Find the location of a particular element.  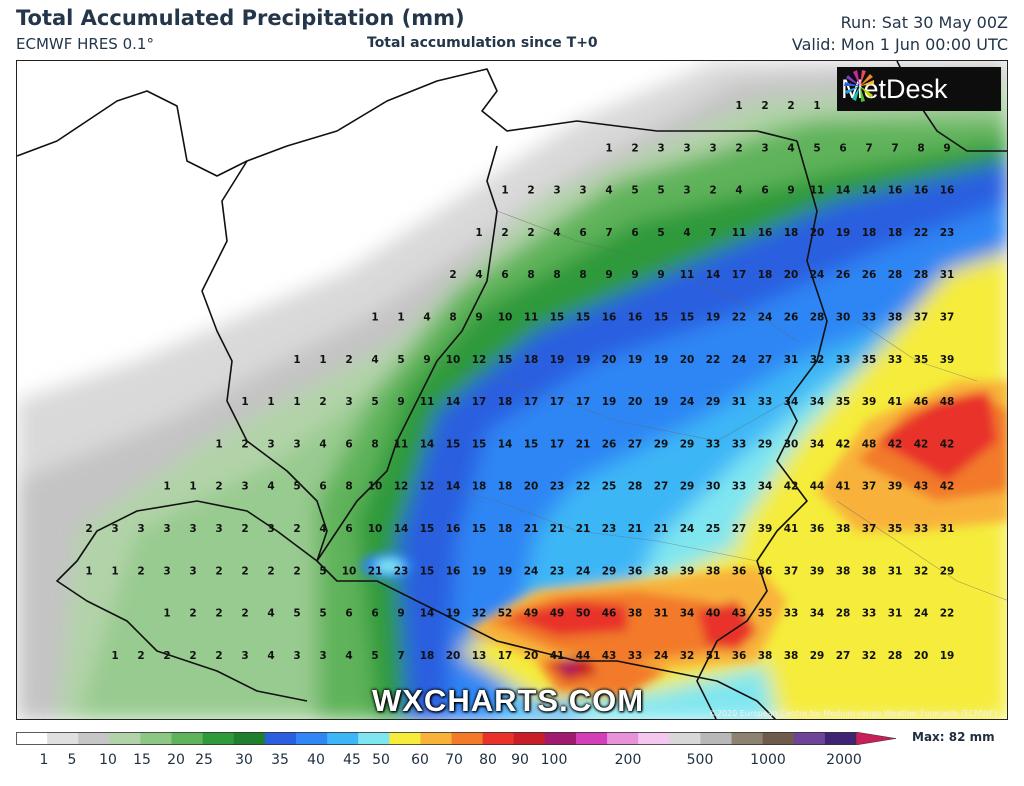

run-time: Run: Sat 30 May 00Z is located at coordinates (924, 22).